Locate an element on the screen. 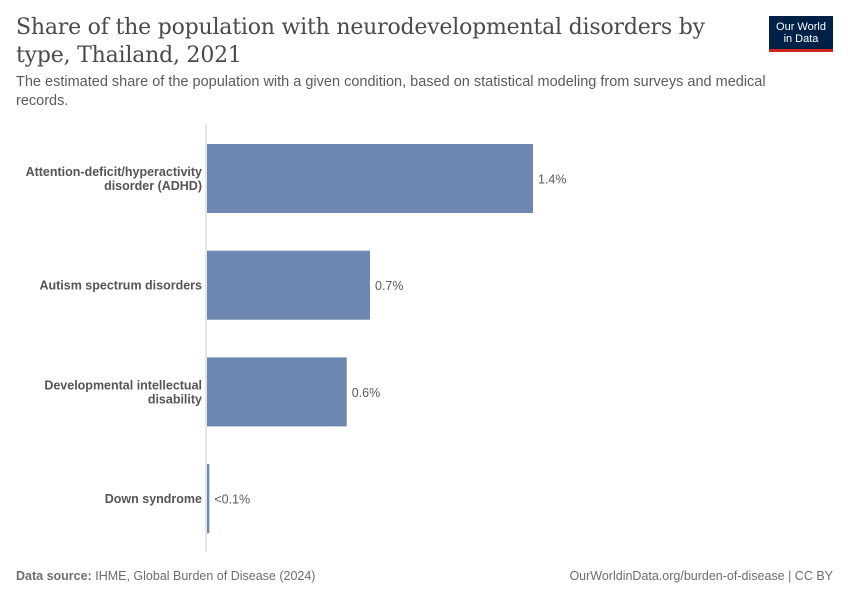 The width and height of the screenshot is (850, 600). value-label-0: 1.4% is located at coordinates (552, 180).